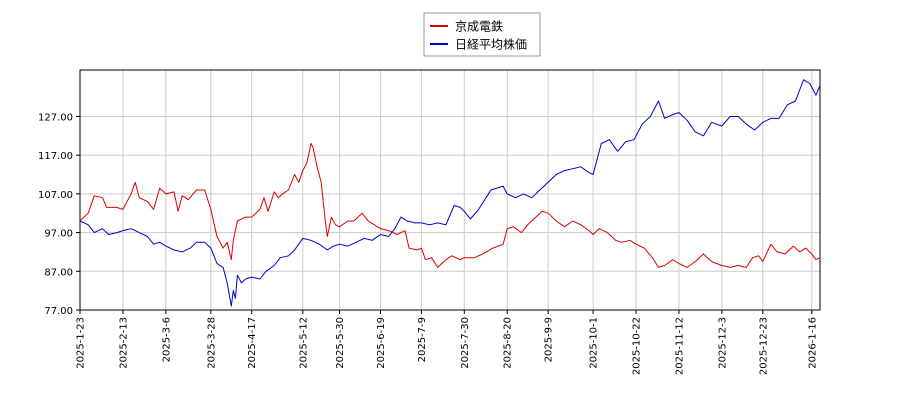 The image size is (900, 400). I want to click on x-tick-label: 2025-4-17, so click(252, 343).